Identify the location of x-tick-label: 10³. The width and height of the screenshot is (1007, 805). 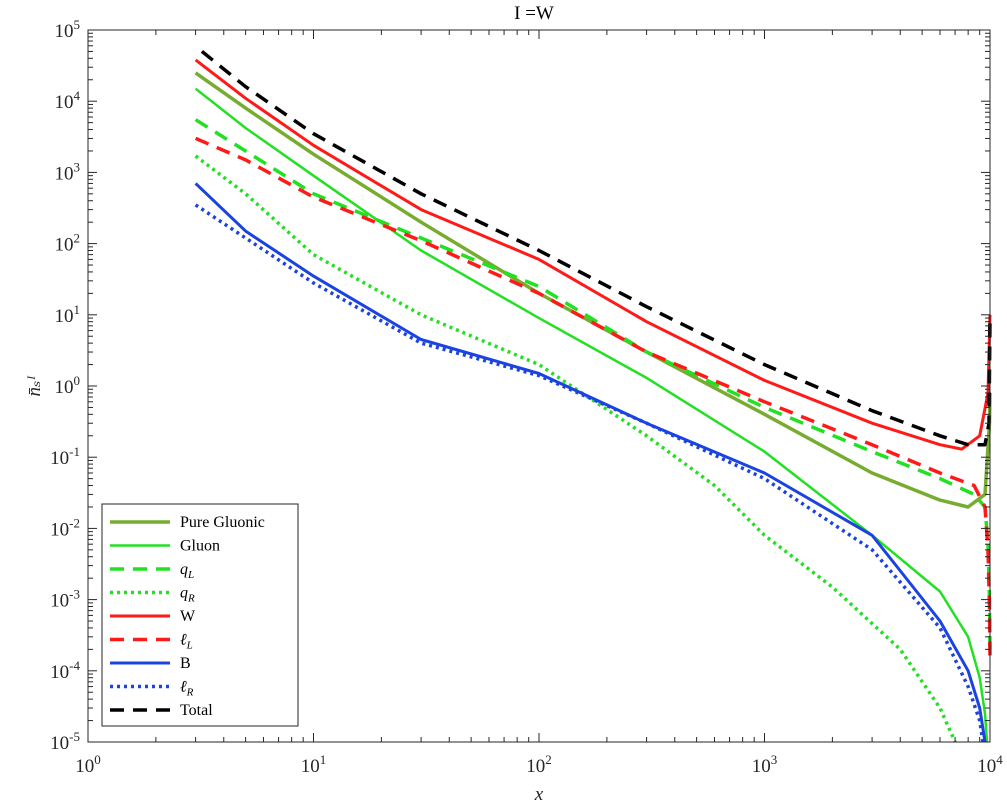
(765, 764).